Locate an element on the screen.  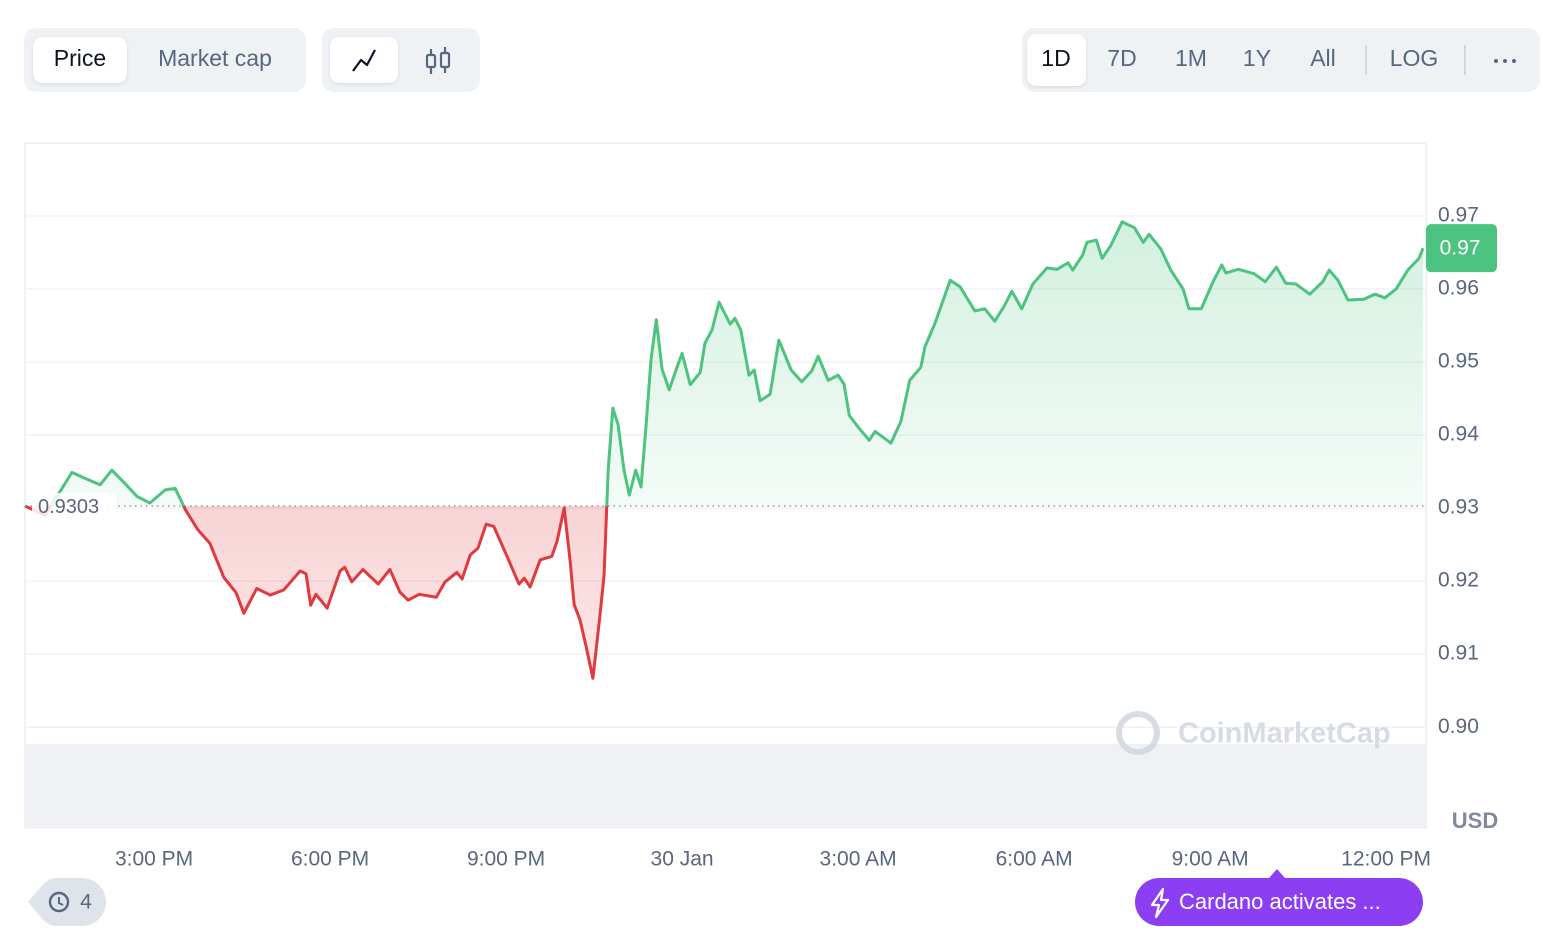
tab: Price is located at coordinates (80, 58).